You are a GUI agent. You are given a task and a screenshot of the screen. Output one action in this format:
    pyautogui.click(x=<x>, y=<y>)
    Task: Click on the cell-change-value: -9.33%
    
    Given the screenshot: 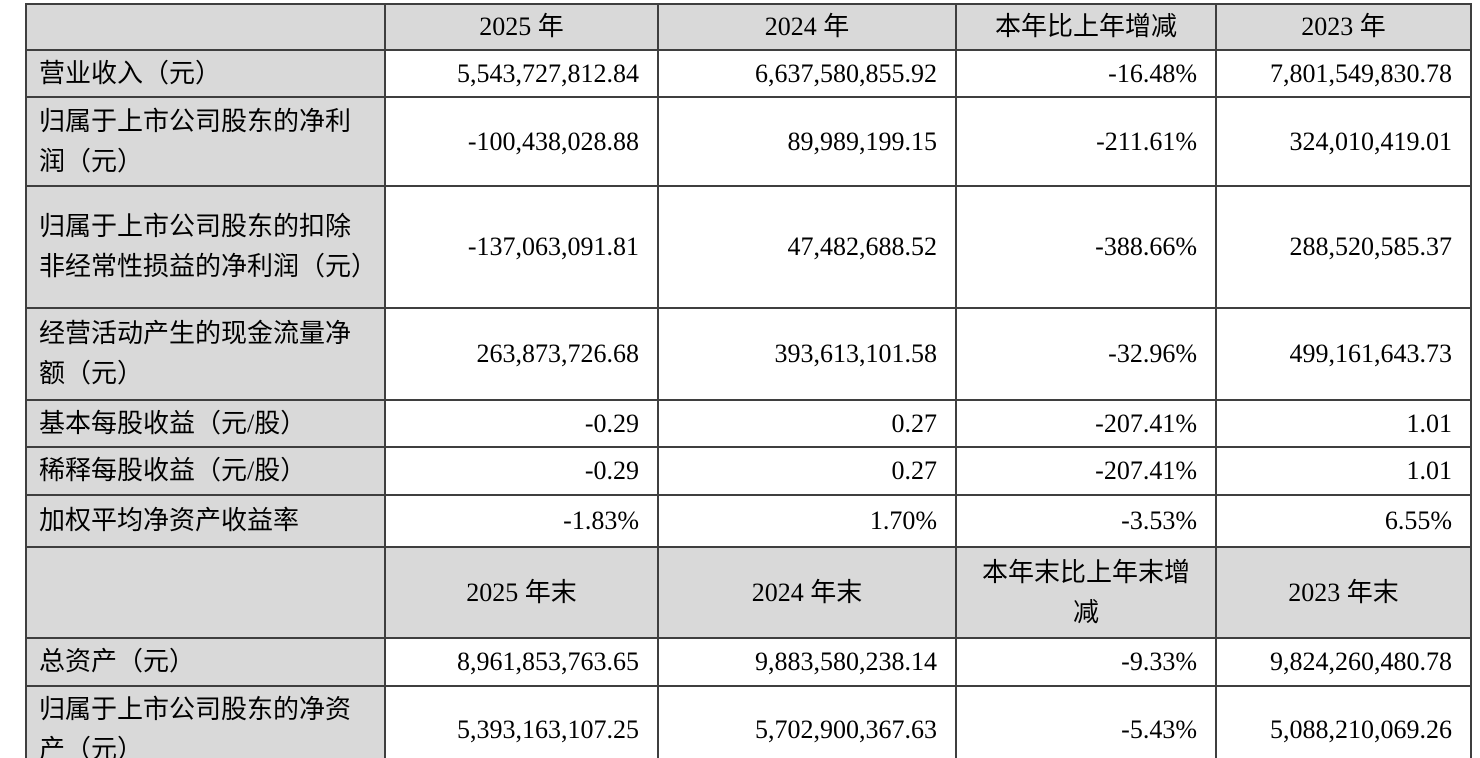 What is the action you would take?
    pyautogui.click(x=1086, y=662)
    